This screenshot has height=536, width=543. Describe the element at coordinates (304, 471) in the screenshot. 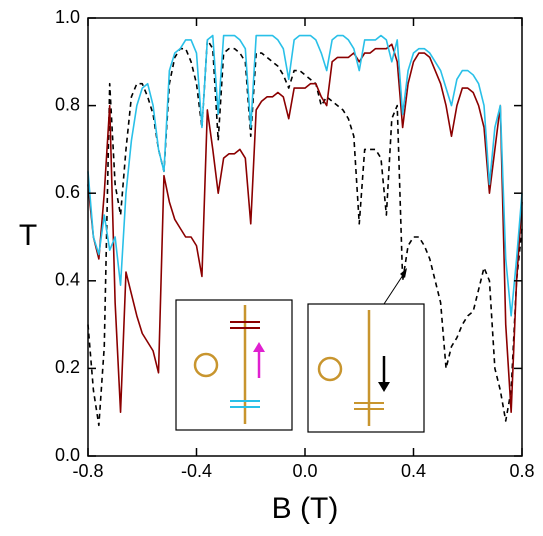

I see `x-tick-label: 0.0` at that location.